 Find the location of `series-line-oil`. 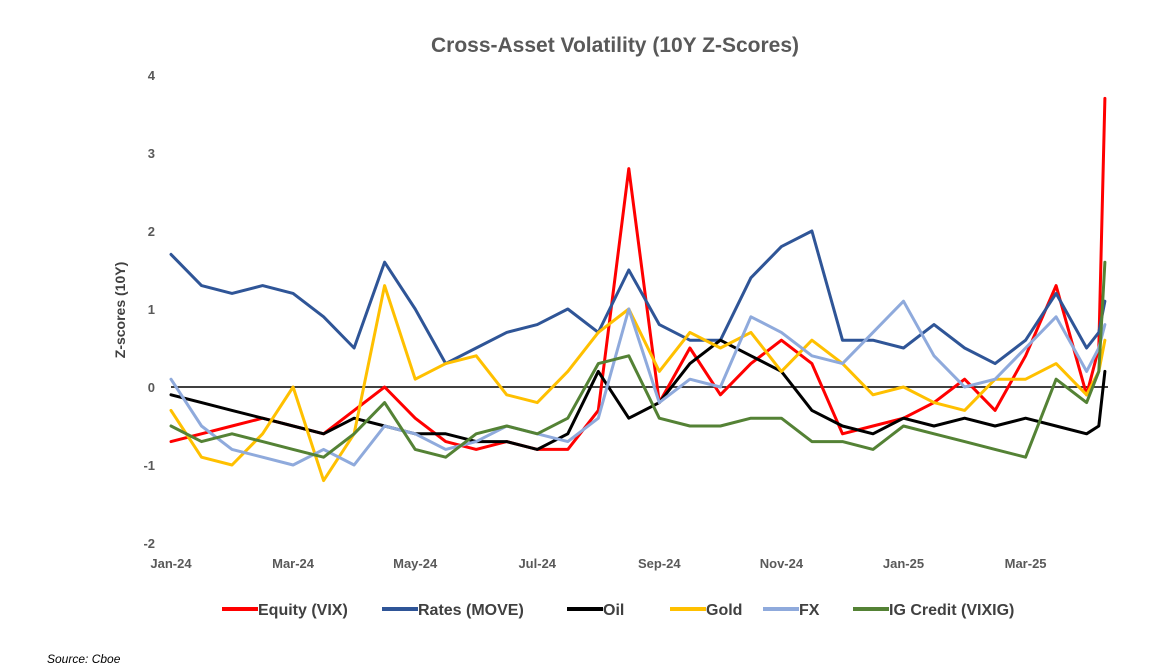

series-line-oil is located at coordinates (638, 394).